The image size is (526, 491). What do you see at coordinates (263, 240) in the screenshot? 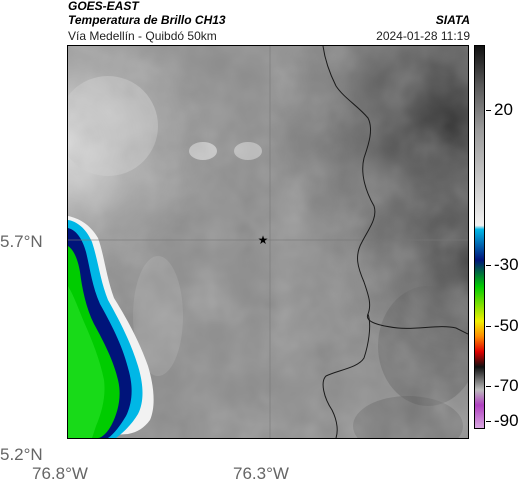
I see `star-icon: ★` at bounding box center [263, 240].